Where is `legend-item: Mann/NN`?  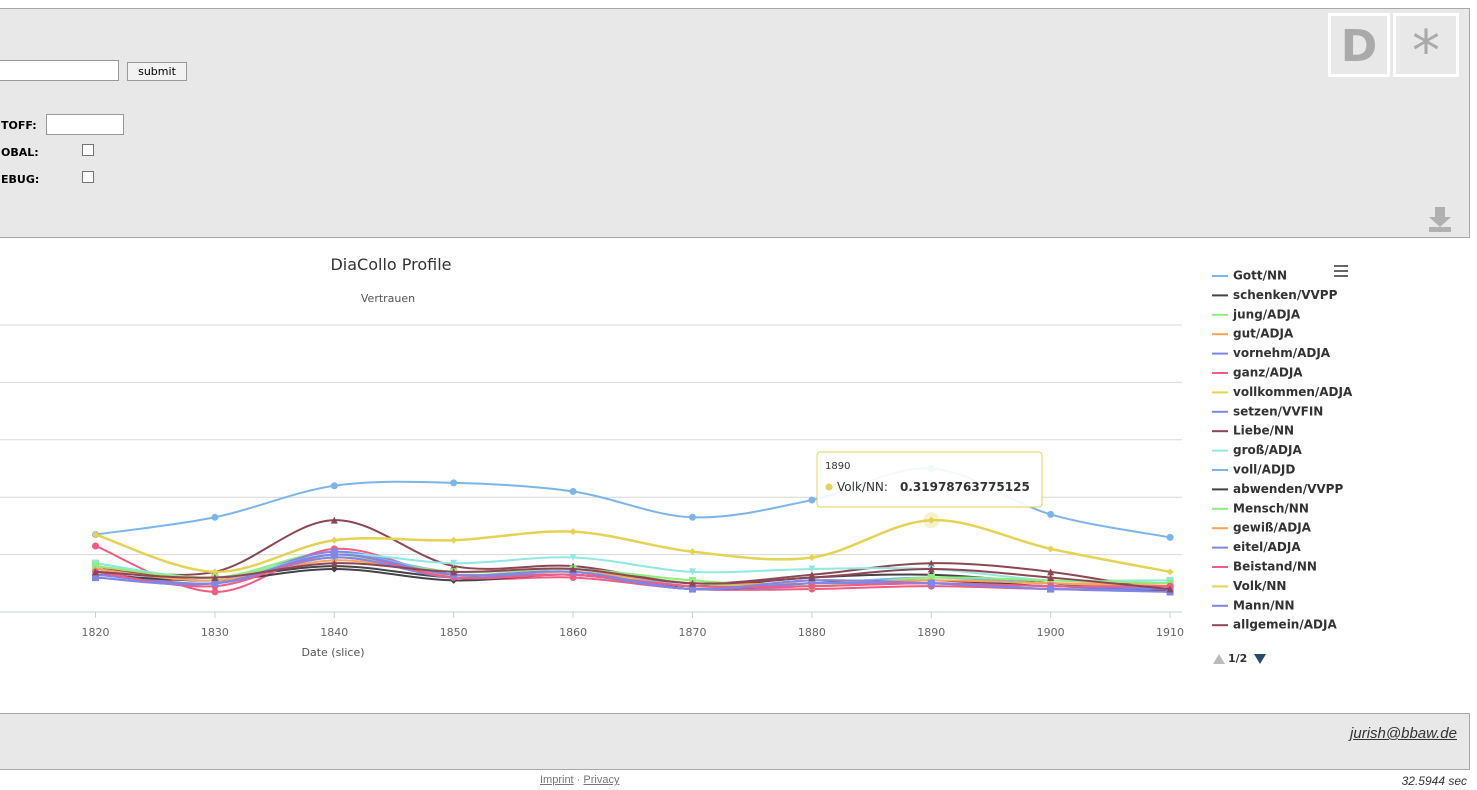
legend-item: Mann/NN is located at coordinates (1253, 605).